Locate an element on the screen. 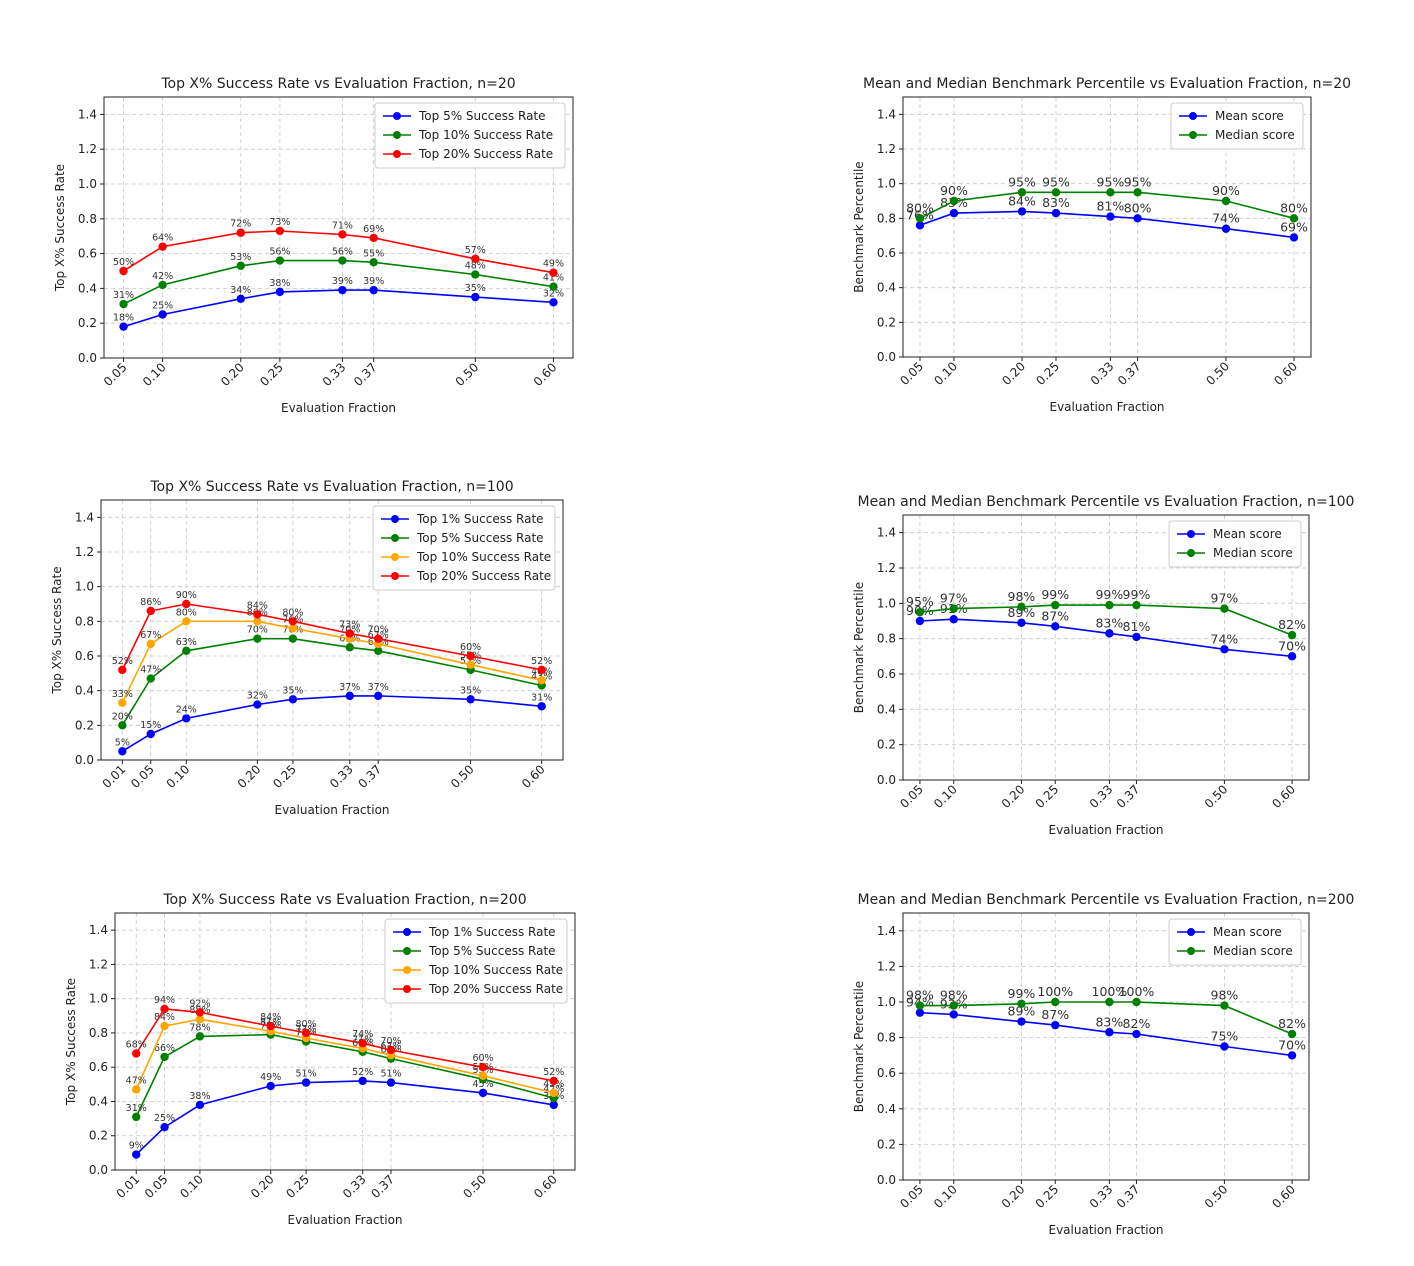 Image resolution: width=1414 pixels, height=1266 pixels. data-label: 90% is located at coordinates (954, 190).